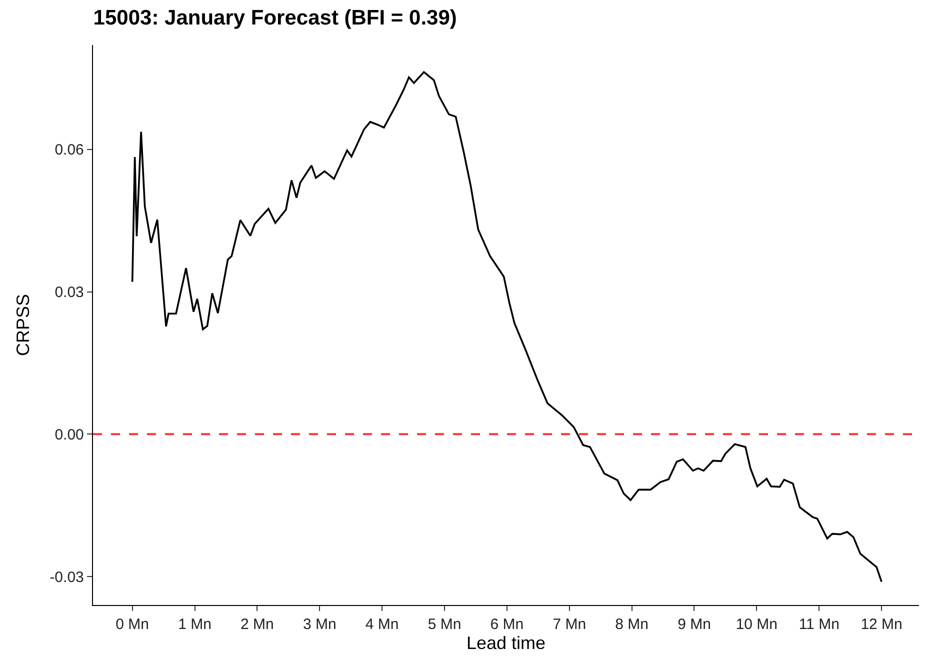 This screenshot has width=933, height=663. What do you see at coordinates (507, 625) in the screenshot?
I see `x-tick-label: 6 Mn` at bounding box center [507, 625].